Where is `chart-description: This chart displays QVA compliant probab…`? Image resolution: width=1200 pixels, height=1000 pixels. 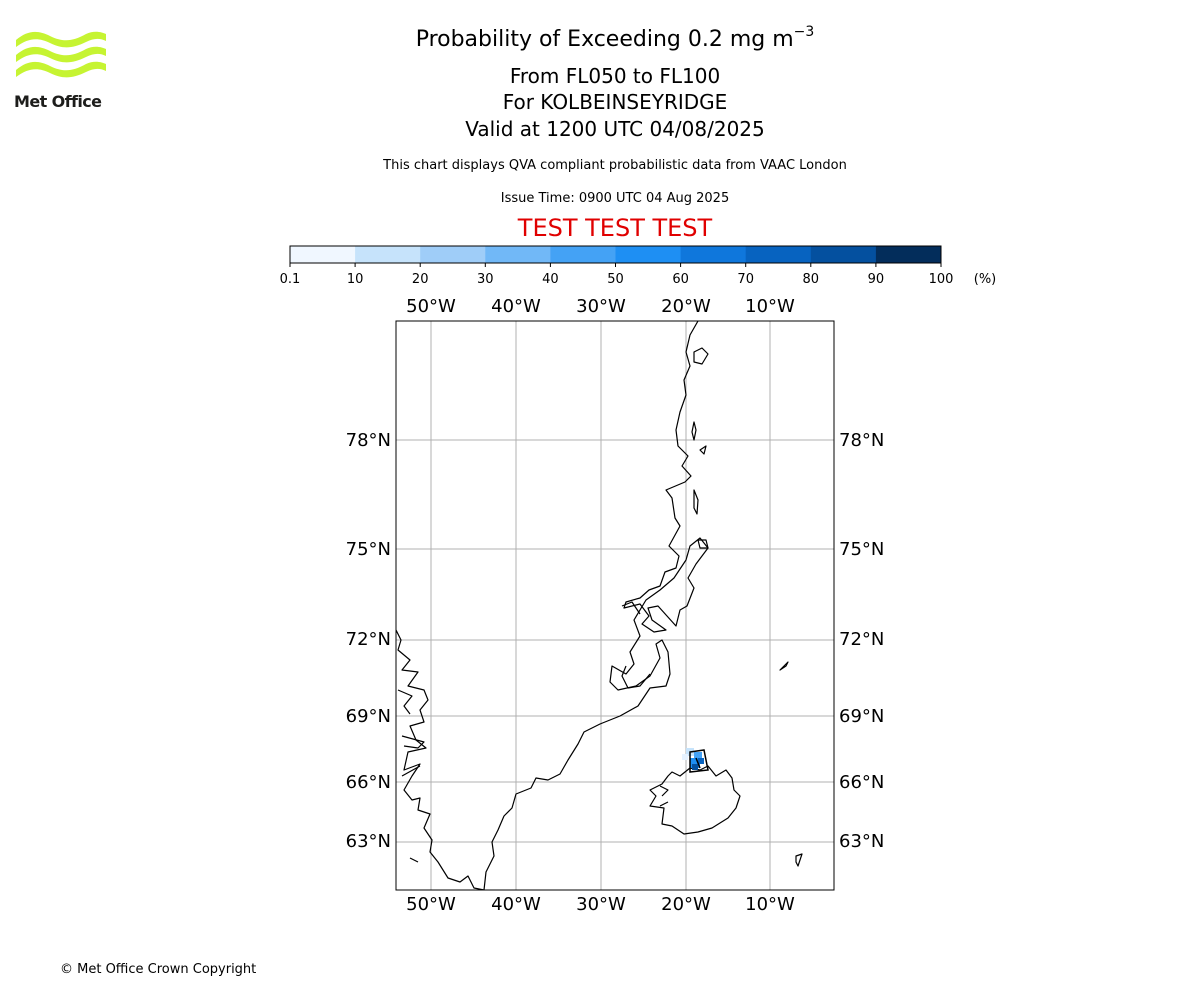 chart-description: This chart displays QVA compliant probab… is located at coordinates (615, 165).